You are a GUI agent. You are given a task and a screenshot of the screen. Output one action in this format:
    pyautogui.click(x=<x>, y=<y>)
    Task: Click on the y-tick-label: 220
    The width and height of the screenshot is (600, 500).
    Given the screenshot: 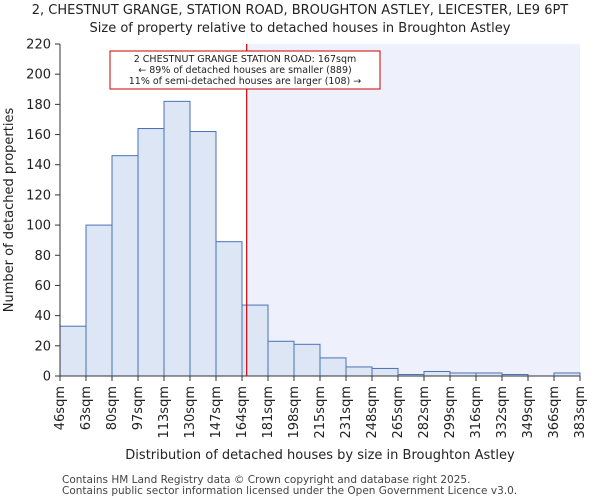 What is the action you would take?
    pyautogui.click(x=38, y=45)
    